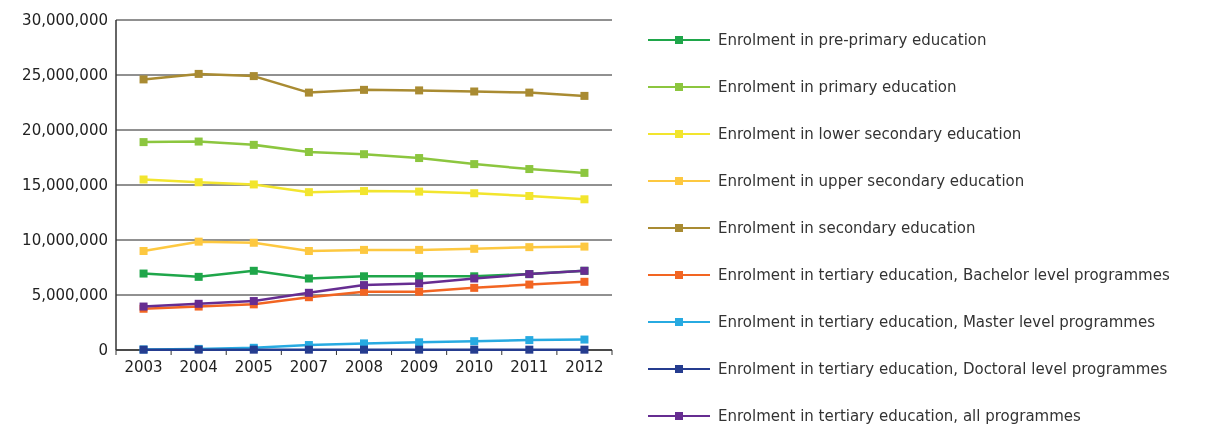  Describe the element at coordinates (900, 416) in the screenshot. I see `legend-label: Enrolment in tertiary education, all programmes` at that location.